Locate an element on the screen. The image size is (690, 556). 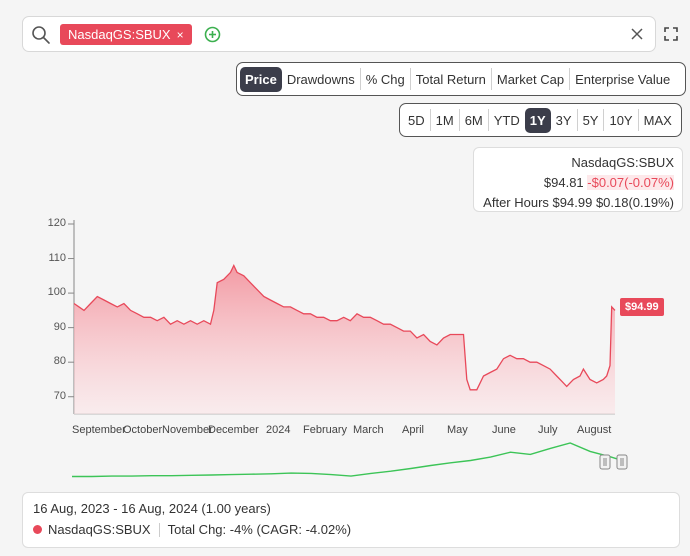
x-tick-label: December is located at coordinates (233, 430).